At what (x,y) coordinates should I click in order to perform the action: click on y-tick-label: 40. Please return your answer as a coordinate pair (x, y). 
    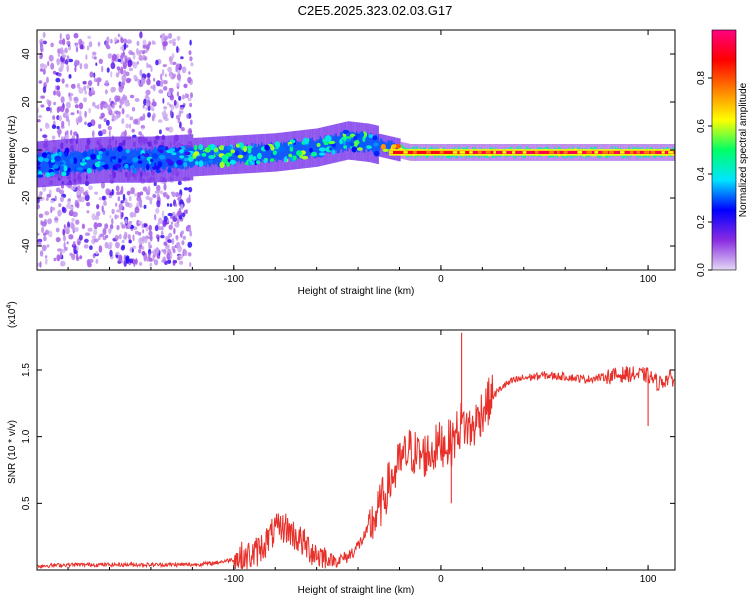
    Looking at the image, I should click on (26, 54).